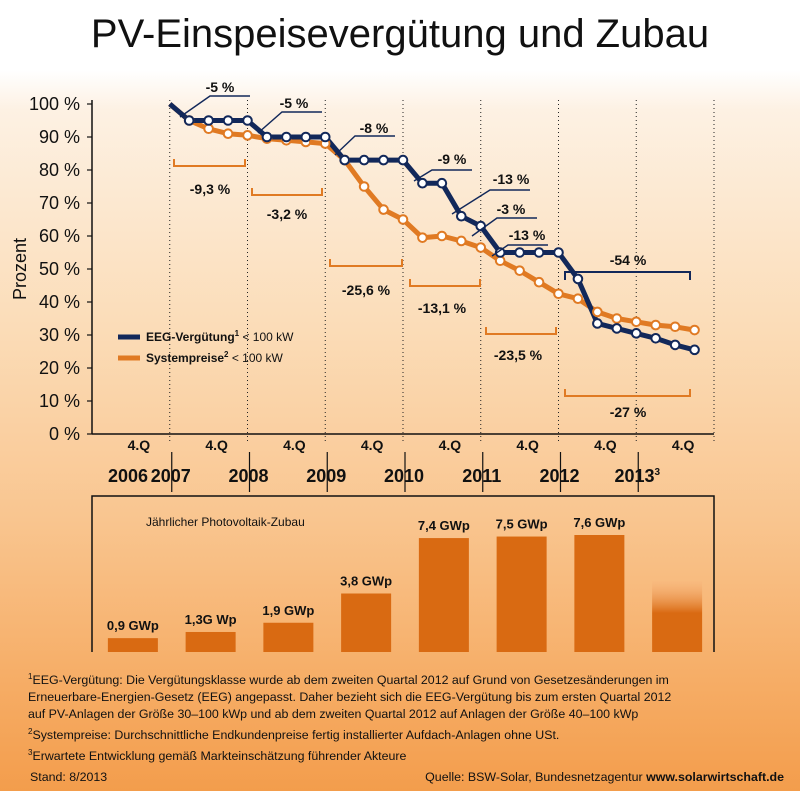 The height and width of the screenshot is (791, 800). I want to click on annotation-system-12: -23,5 %, so click(518, 355).